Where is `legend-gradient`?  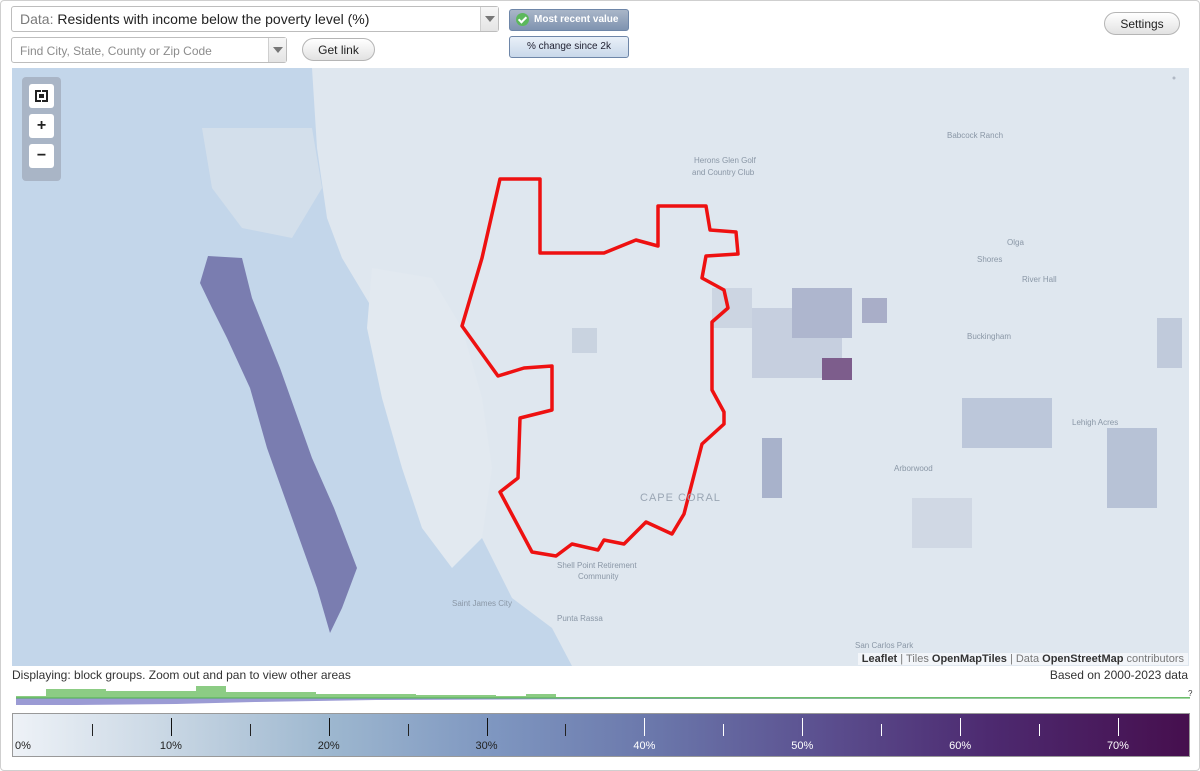 legend-gradient is located at coordinates (601, 735).